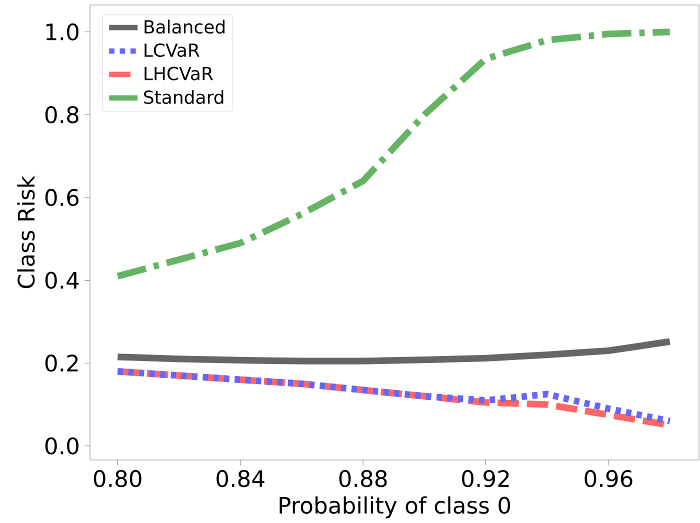 The height and width of the screenshot is (523, 700). Describe the element at coordinates (184, 27) in the screenshot. I see `legend-label: Balanced` at that location.